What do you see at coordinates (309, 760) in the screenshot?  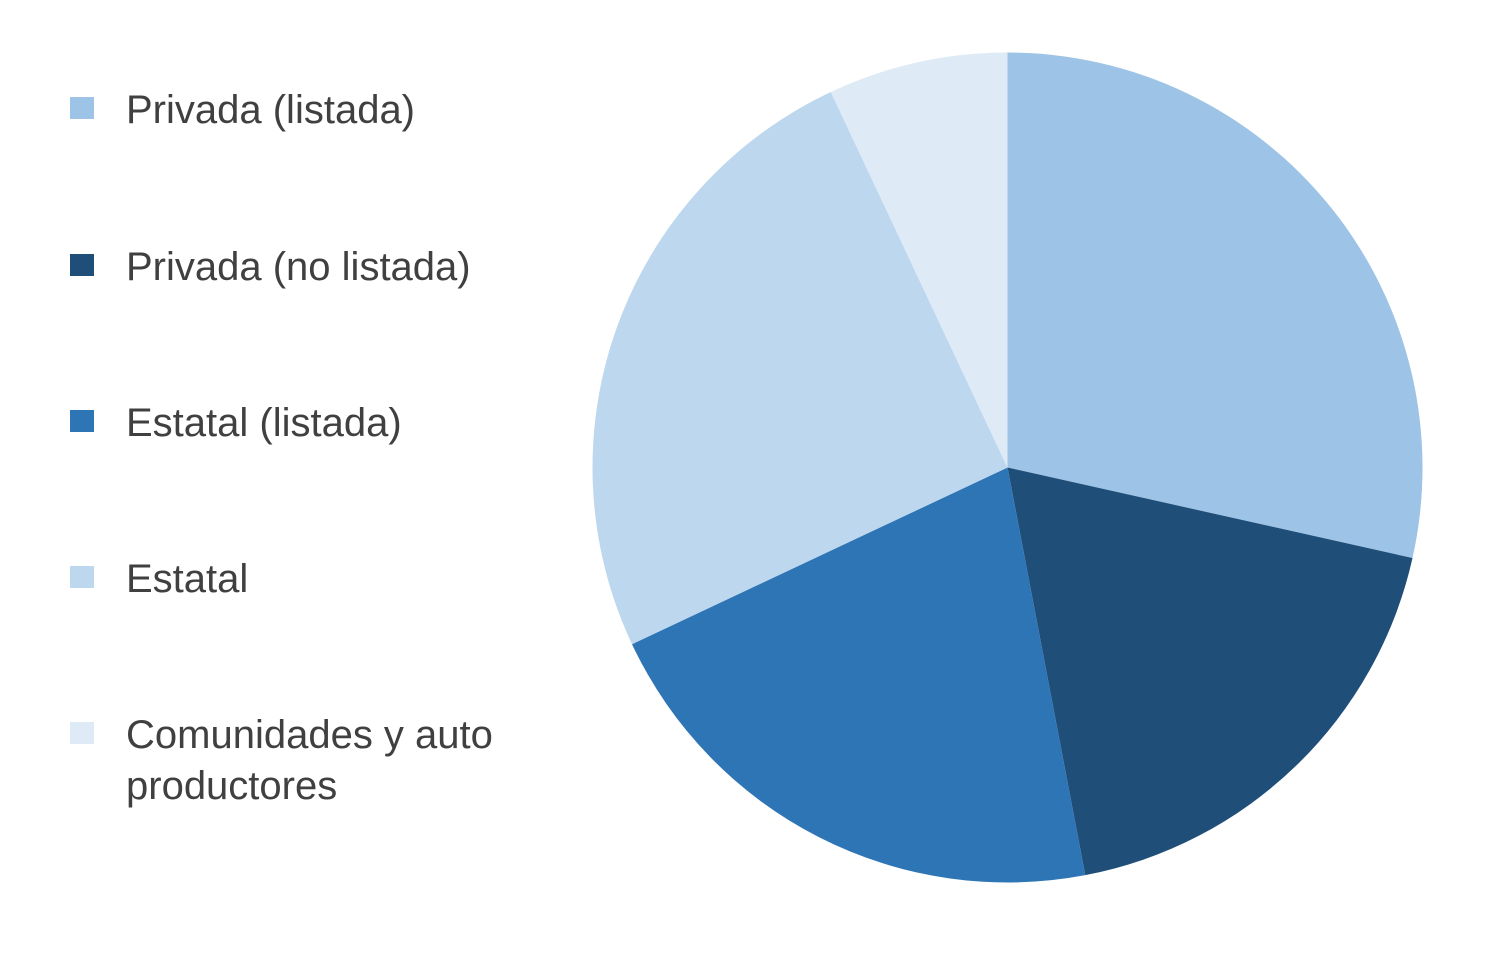 I see `legend-label-comunidades: Comunidades y auto productores` at bounding box center [309, 760].